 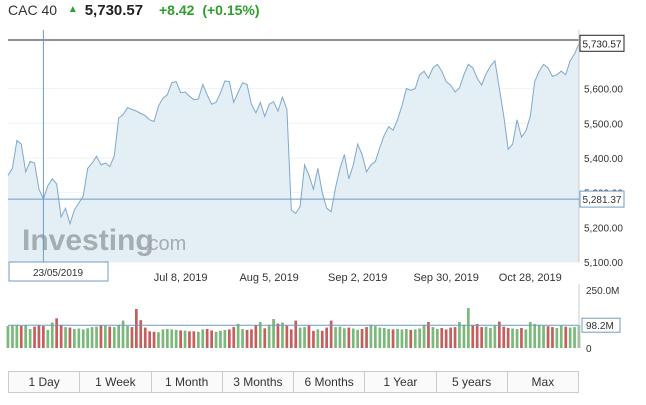 I want to click on last-price: 5,730.57, so click(x=114, y=10).